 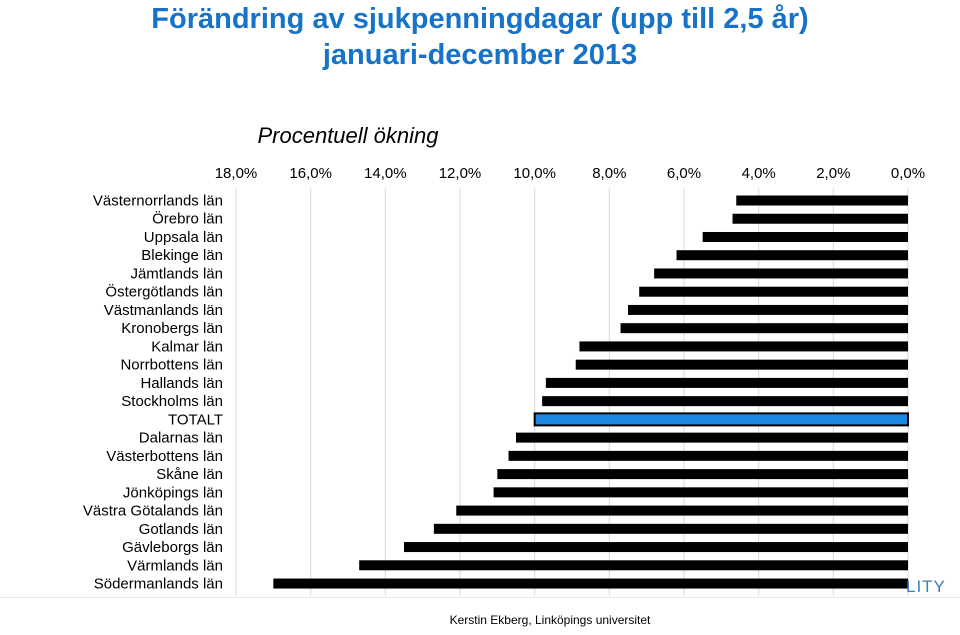 I want to click on category-label: Uppsala län, so click(x=183, y=237).